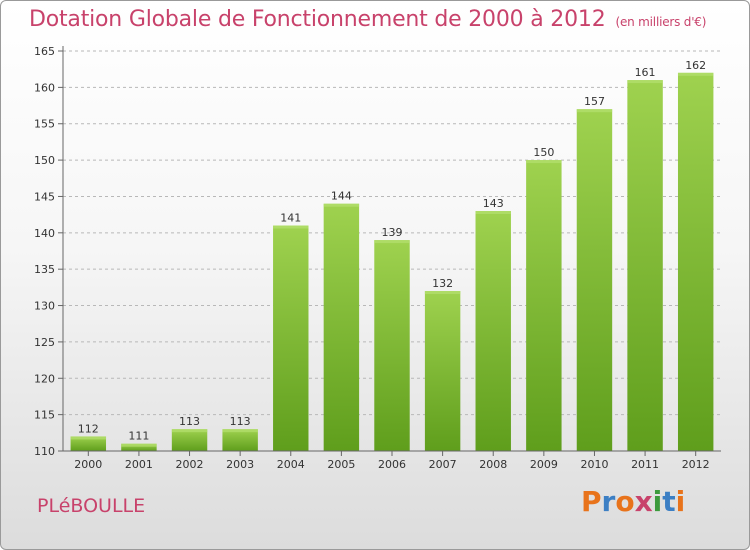 The width and height of the screenshot is (750, 550). What do you see at coordinates (189, 421) in the screenshot?
I see `data-label-2002: 113` at bounding box center [189, 421].